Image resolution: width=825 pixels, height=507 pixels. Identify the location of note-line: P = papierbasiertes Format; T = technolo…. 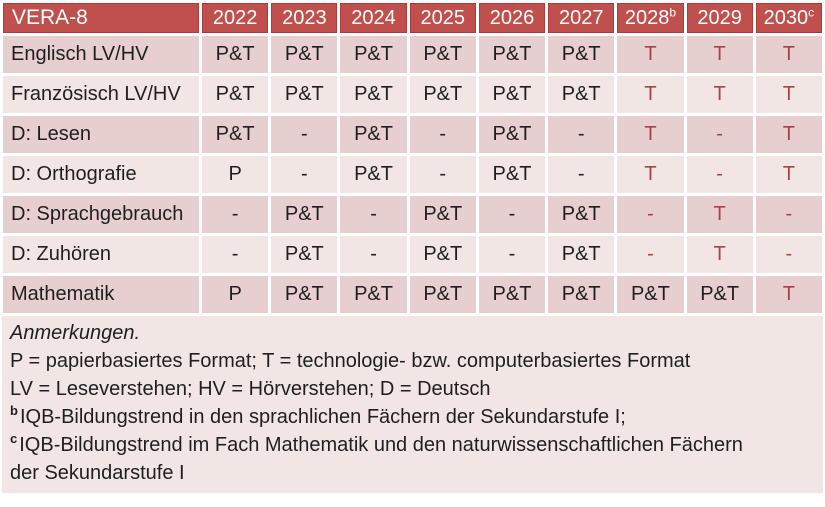
(350, 361).